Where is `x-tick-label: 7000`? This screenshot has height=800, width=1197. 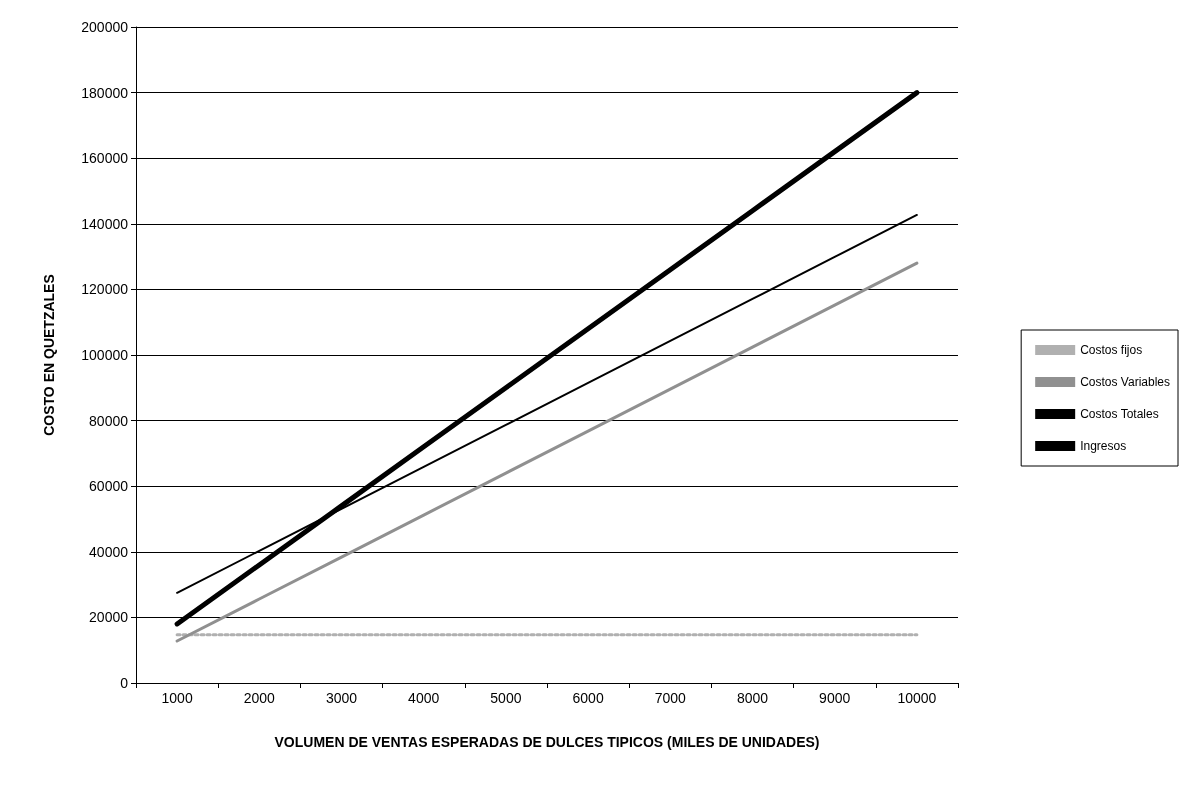
x-tick-label: 7000 is located at coordinates (670, 698).